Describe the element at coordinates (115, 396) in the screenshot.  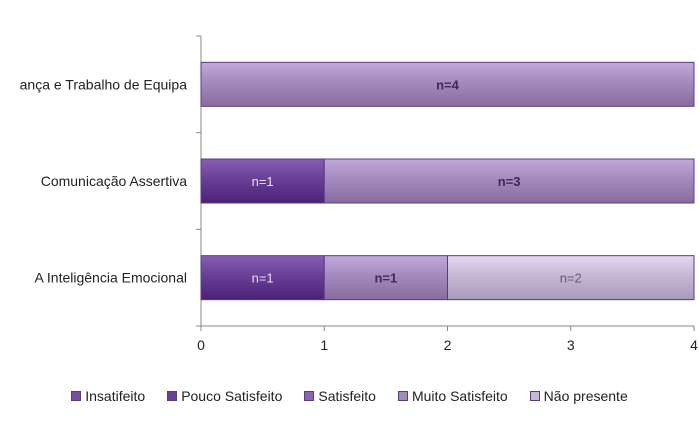
I see `legend-label: Insatifeito` at that location.